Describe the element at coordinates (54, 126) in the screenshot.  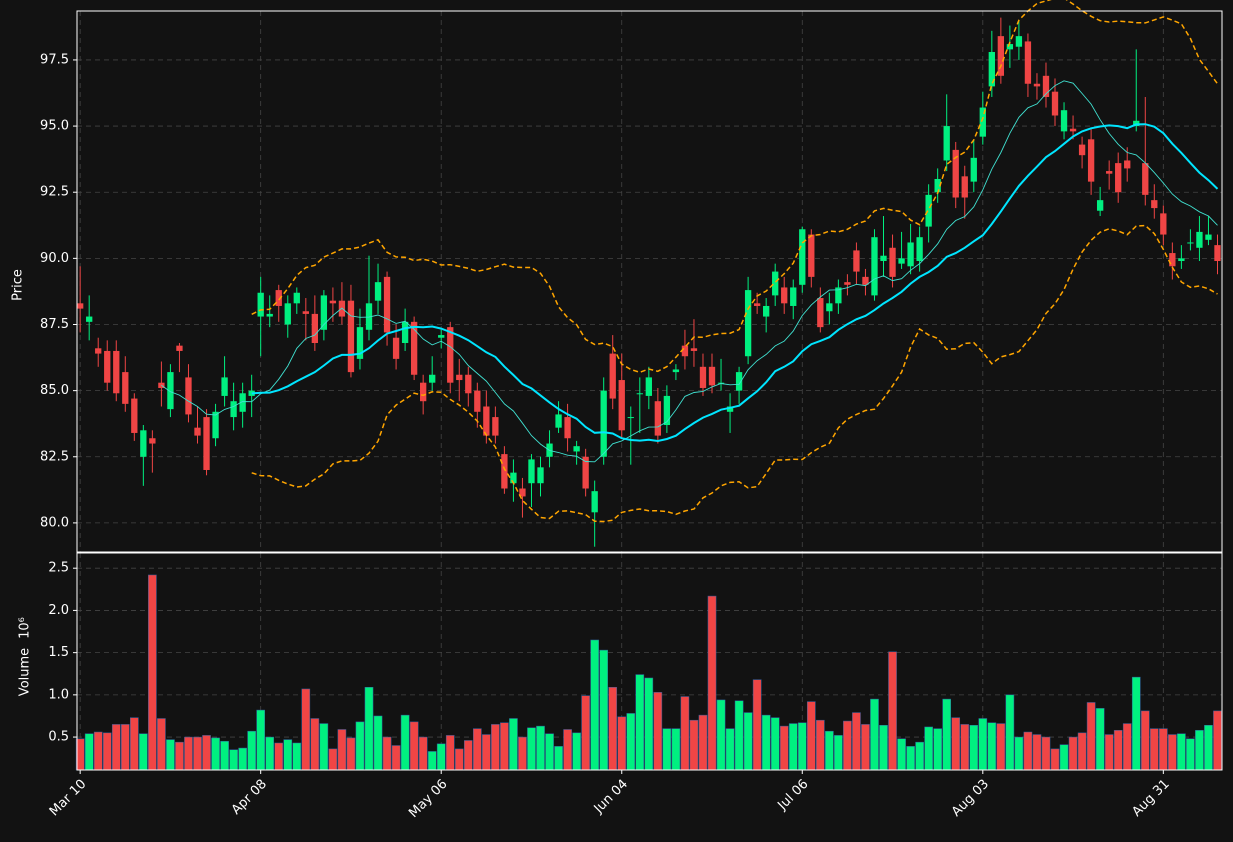
I see `y-tick-label: 95.0` at that location.